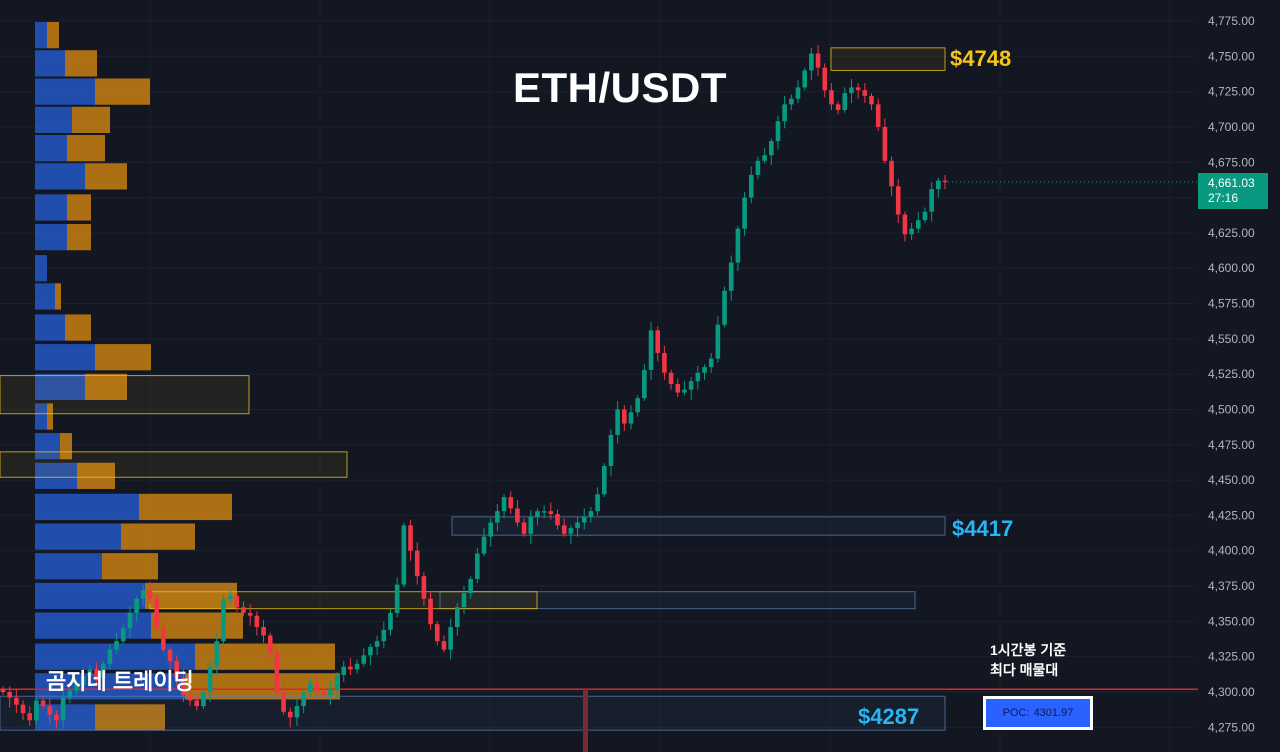  Describe the element at coordinates (620, 87) in the screenshot. I see `chart-title: ETH/USDT` at that location.